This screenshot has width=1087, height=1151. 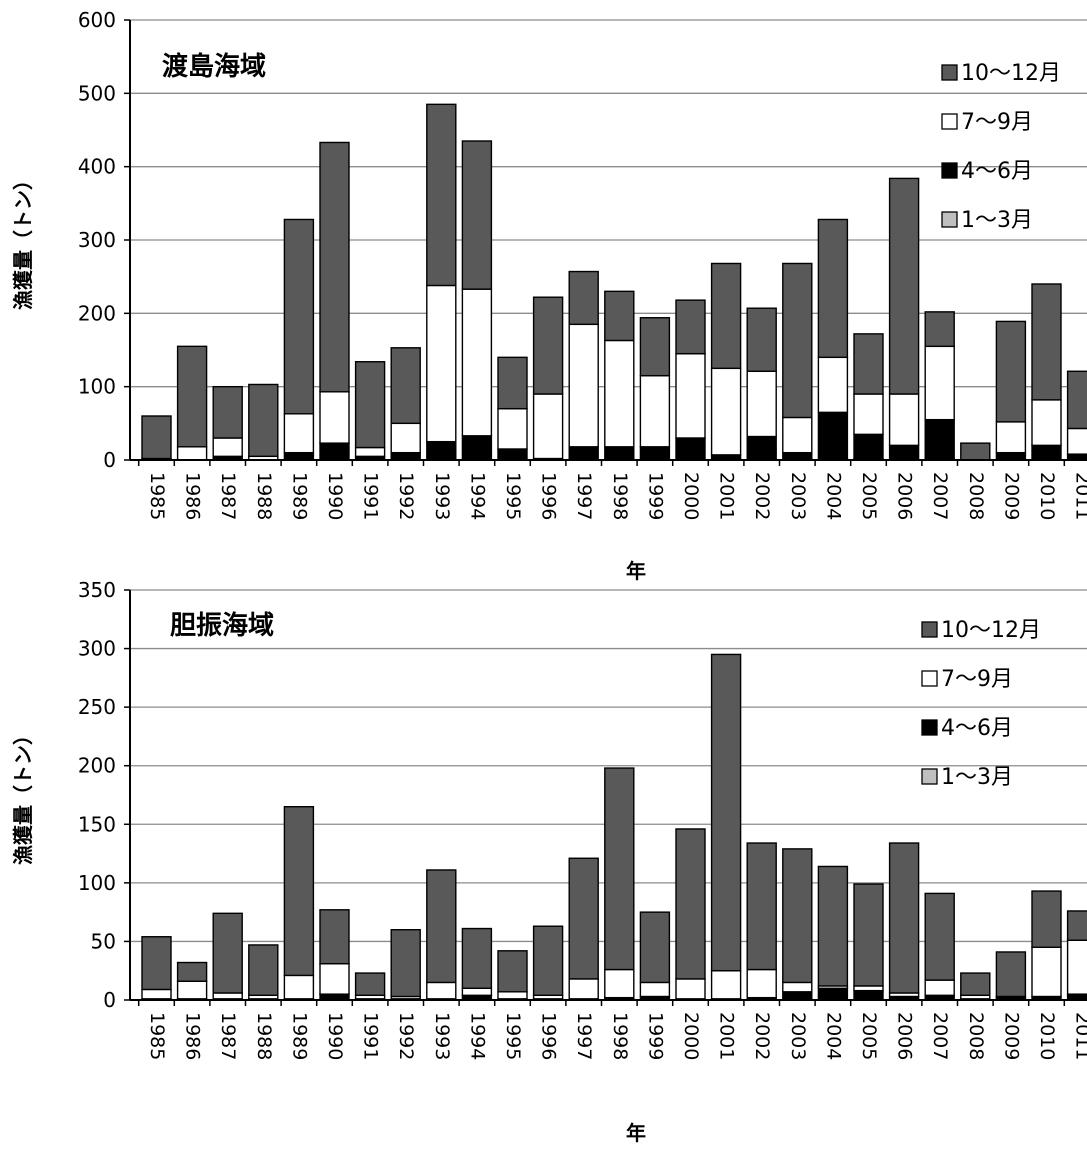 I want to click on bar-segment-1996-s4, so click(x=548, y=345).